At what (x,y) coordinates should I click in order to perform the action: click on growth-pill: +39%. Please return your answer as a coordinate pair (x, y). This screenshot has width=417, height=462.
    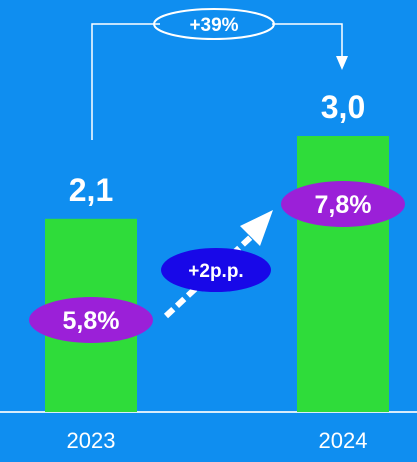
    Looking at the image, I should click on (214, 24).